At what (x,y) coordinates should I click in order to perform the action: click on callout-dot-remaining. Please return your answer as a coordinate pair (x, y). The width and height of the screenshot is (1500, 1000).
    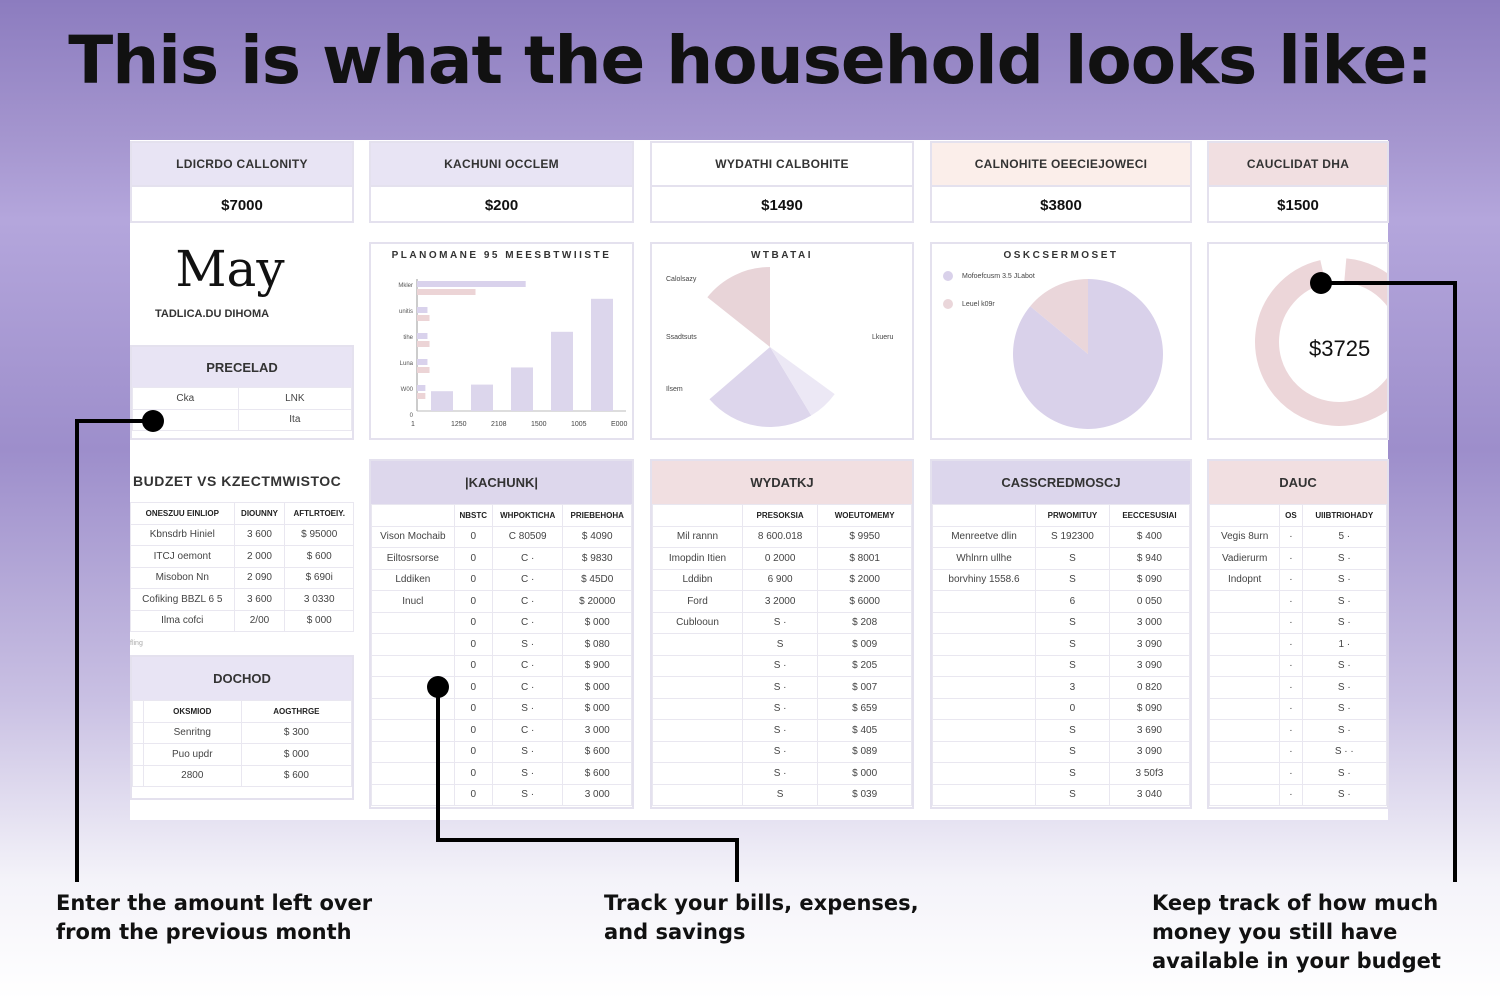
    Looking at the image, I should click on (1321, 283).